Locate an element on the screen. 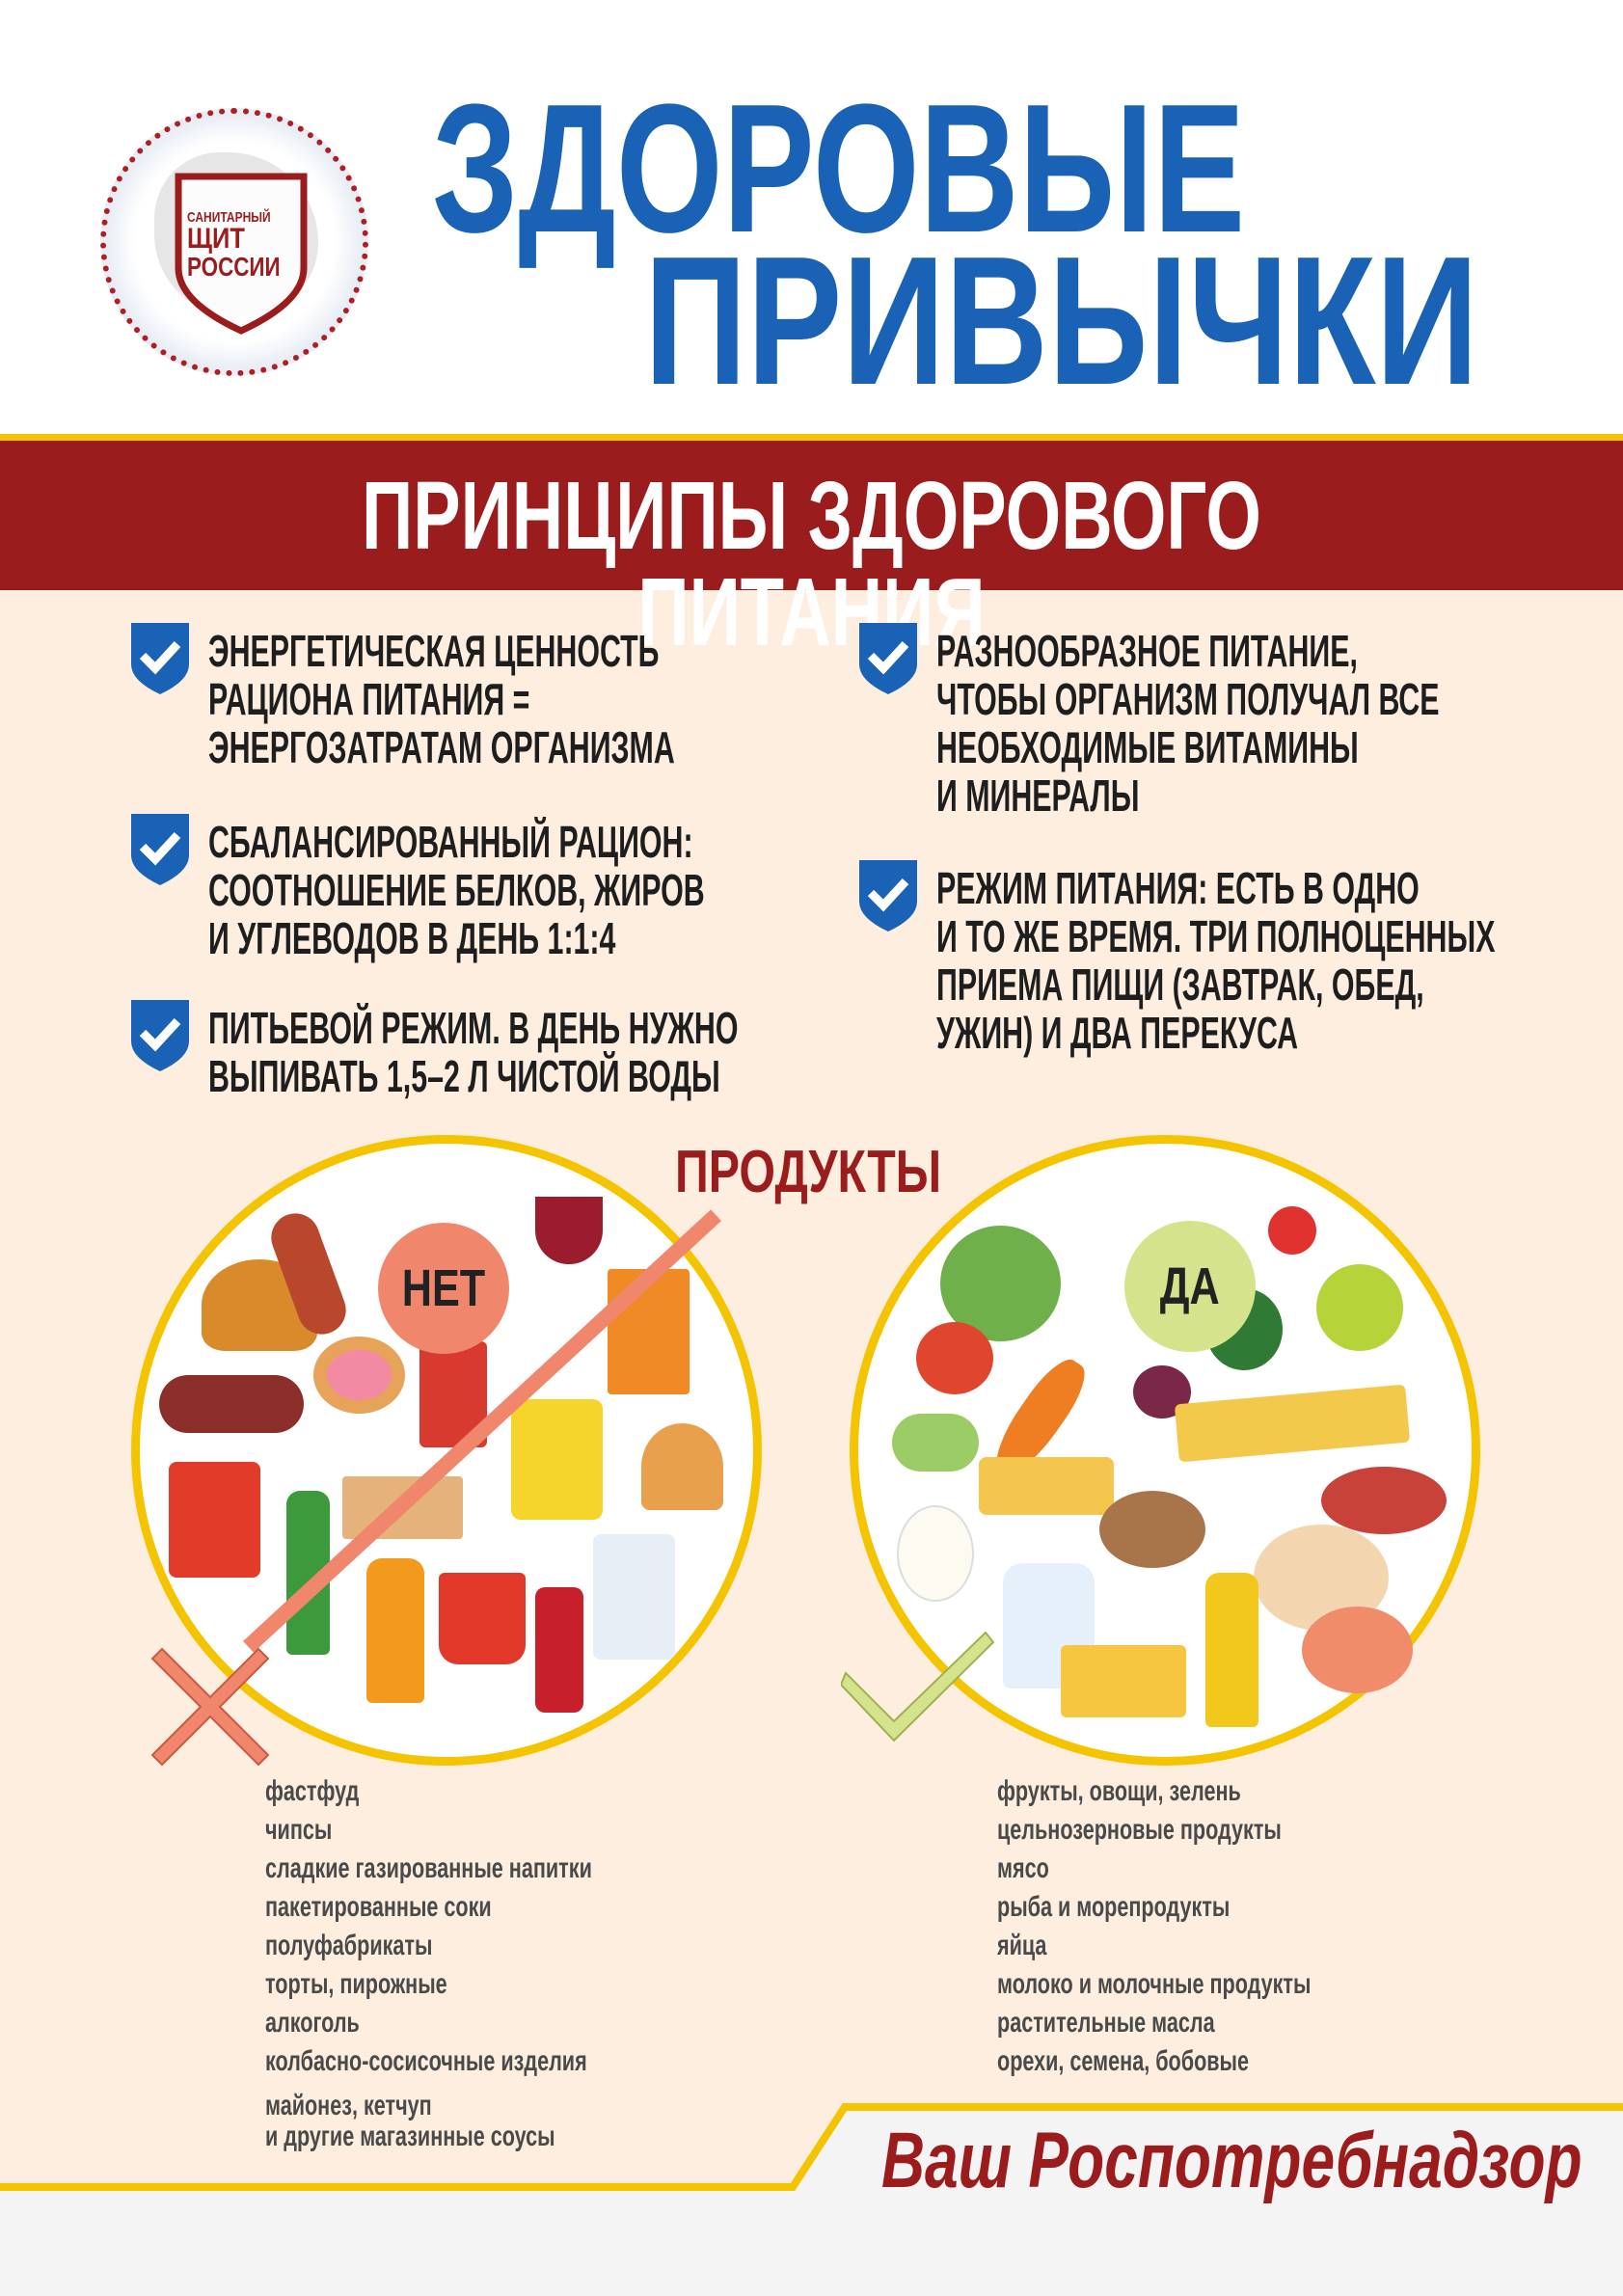 The width and height of the screenshot is (1623, 2296). food-list-item: цельнозерновые продукты is located at coordinates (1139, 1830).